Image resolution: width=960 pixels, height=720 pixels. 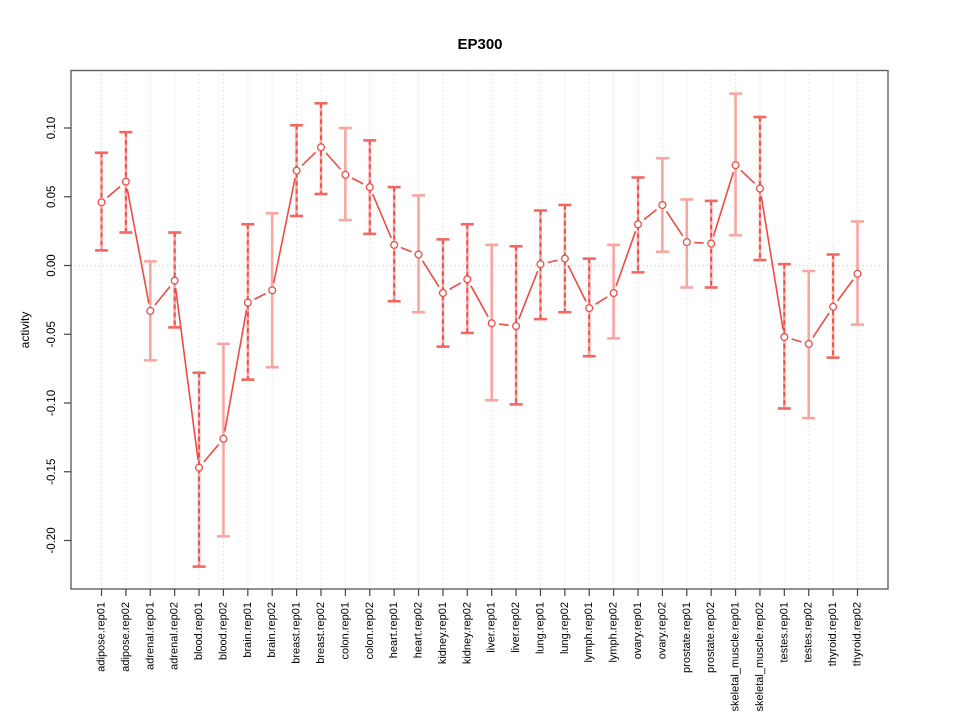 What do you see at coordinates (150, 636) in the screenshot?
I see `x-tick-label: adrenal.rep01` at bounding box center [150, 636].